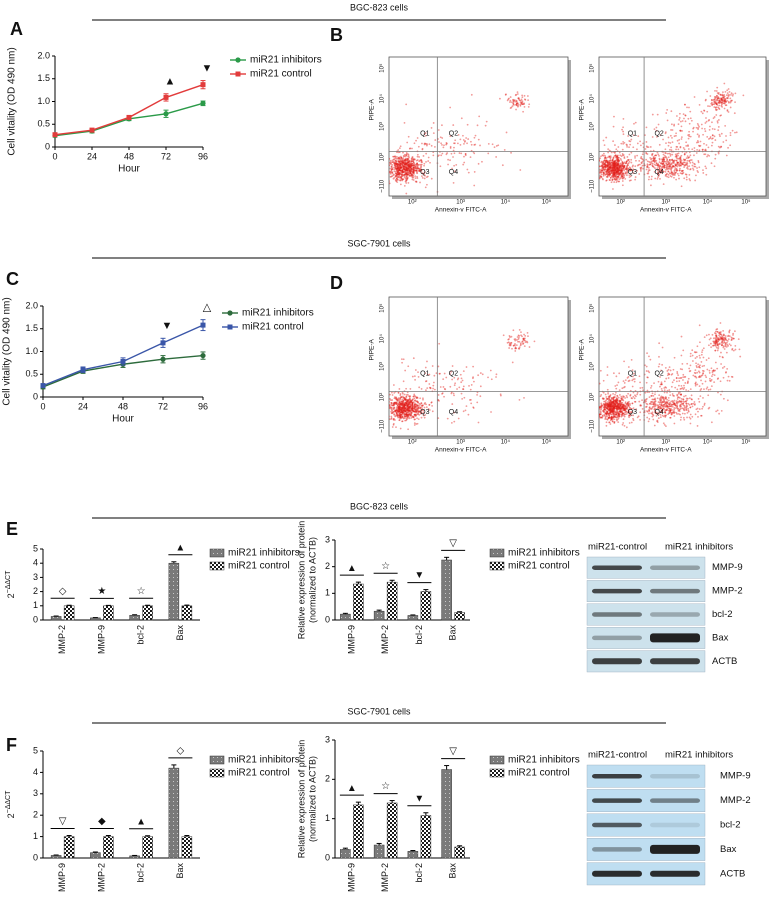 The width and height of the screenshot is (776, 904). Describe the element at coordinates (35, 605) in the screenshot. I see `y-tick-label: 1` at that location.